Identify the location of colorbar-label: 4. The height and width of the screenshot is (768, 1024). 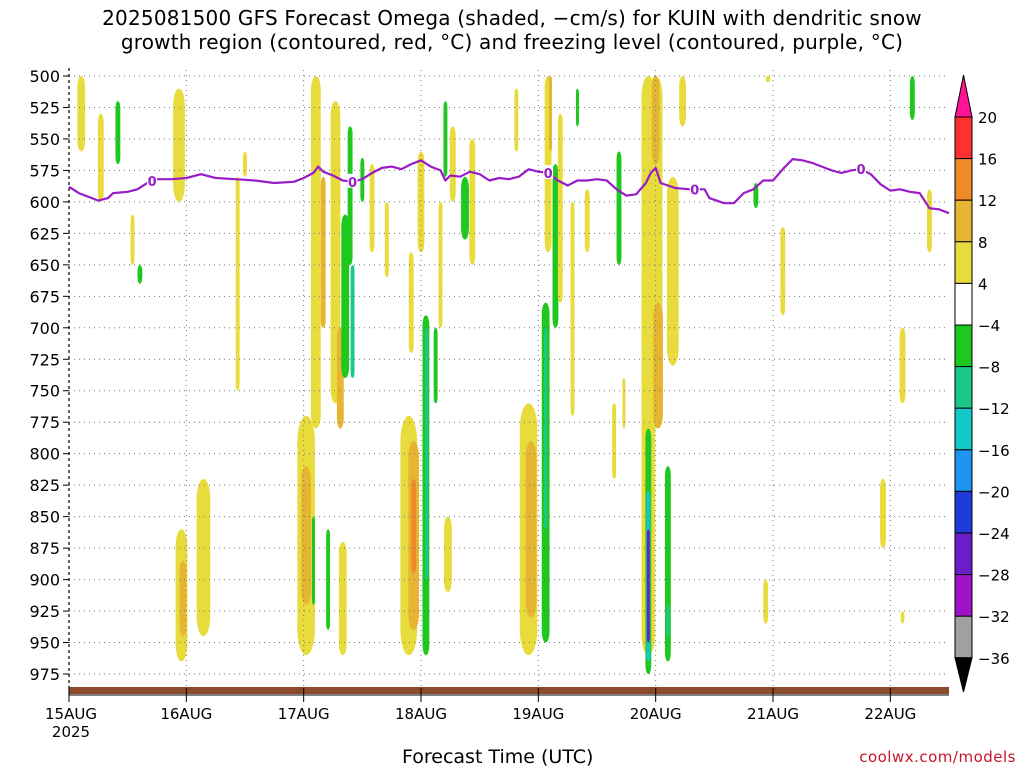
(983, 284).